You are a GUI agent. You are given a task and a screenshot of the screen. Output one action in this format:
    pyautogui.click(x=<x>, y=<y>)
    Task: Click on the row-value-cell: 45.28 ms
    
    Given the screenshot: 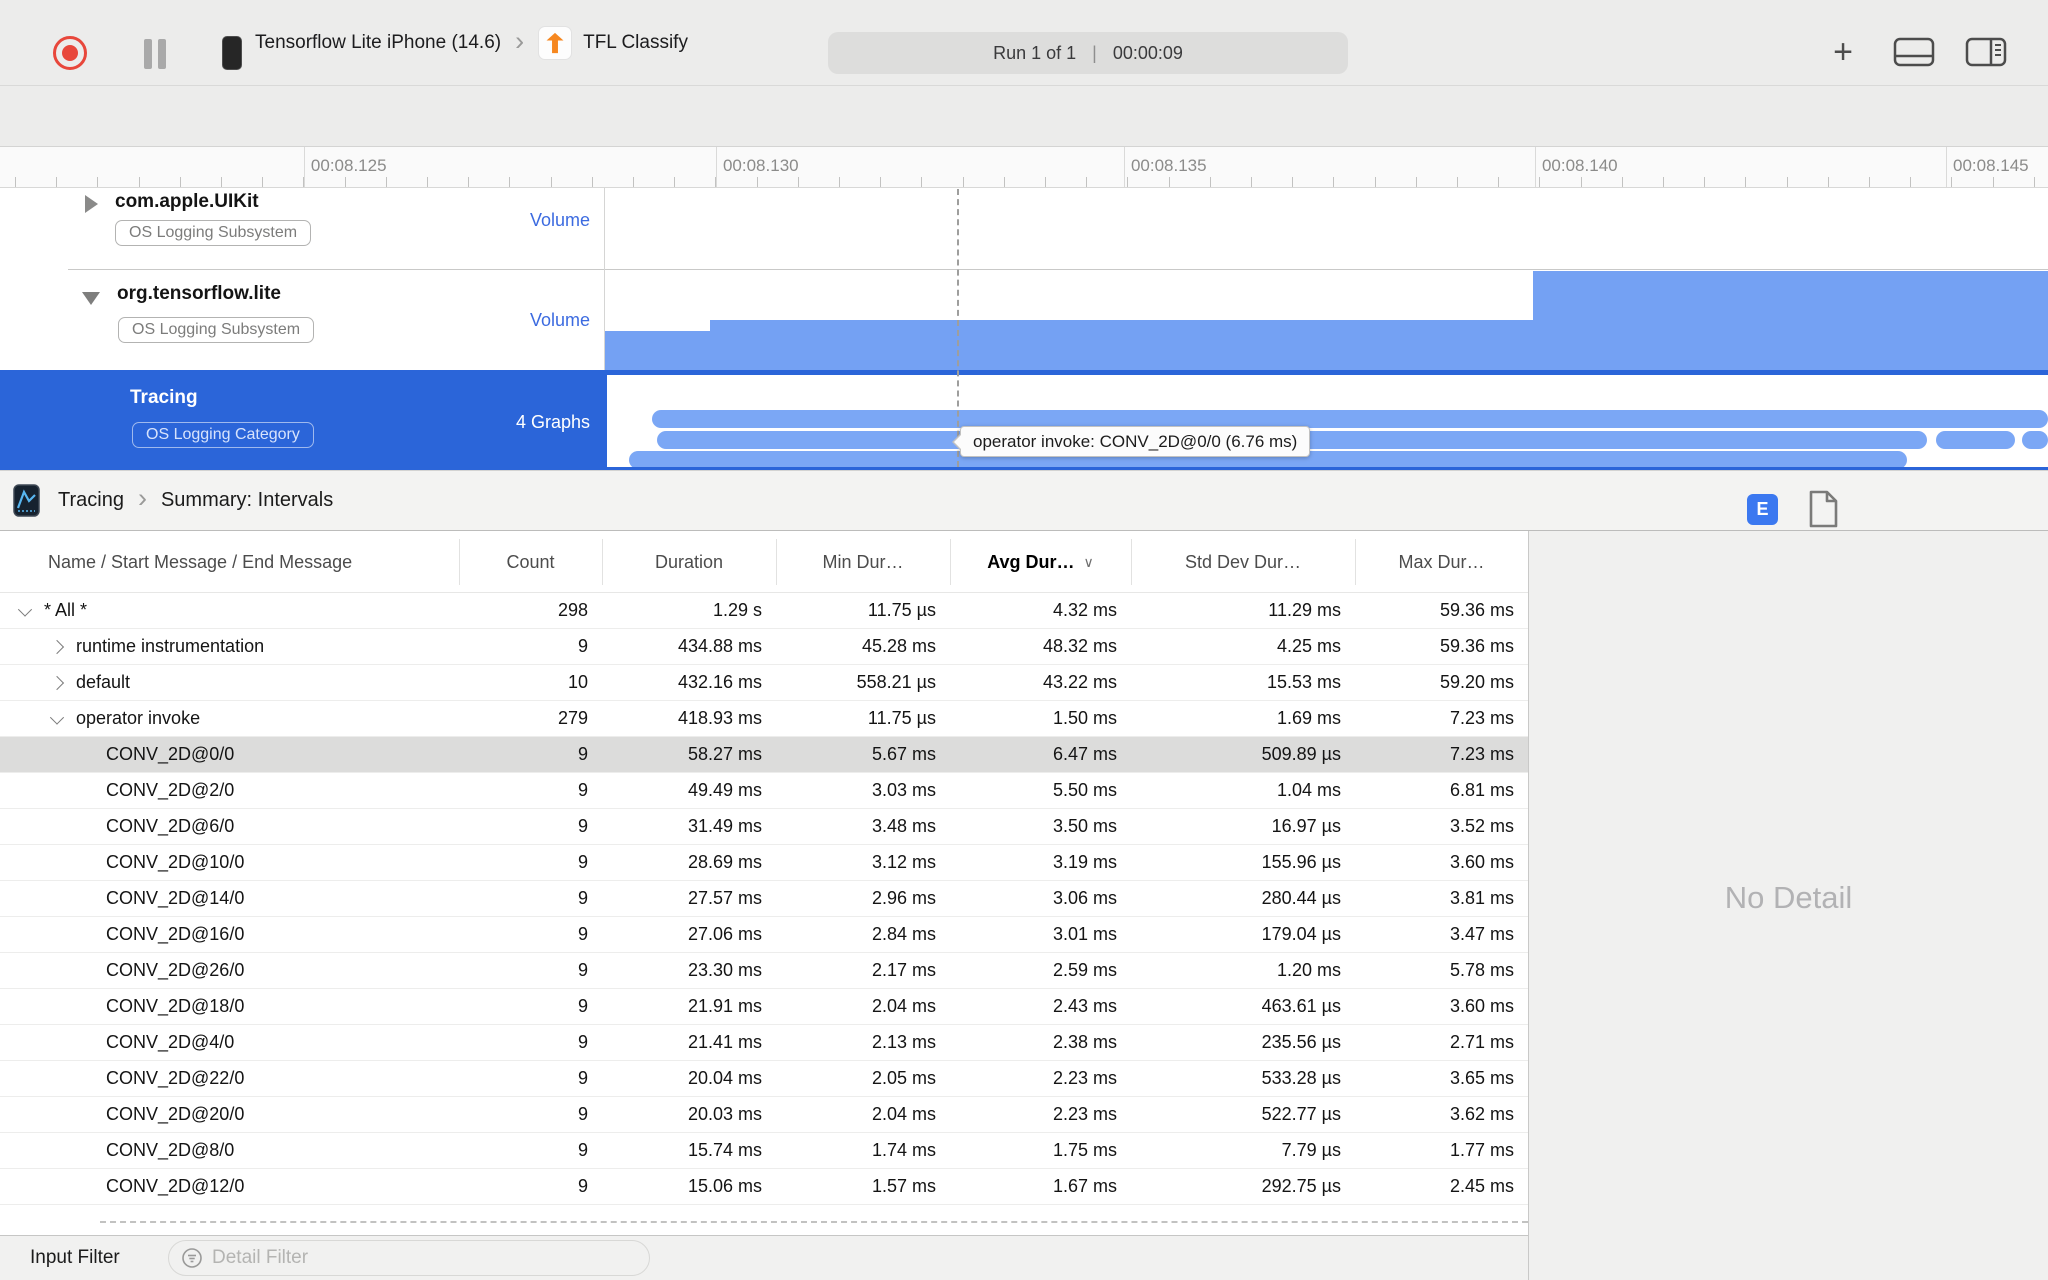 What is the action you would take?
    pyautogui.click(x=898, y=646)
    